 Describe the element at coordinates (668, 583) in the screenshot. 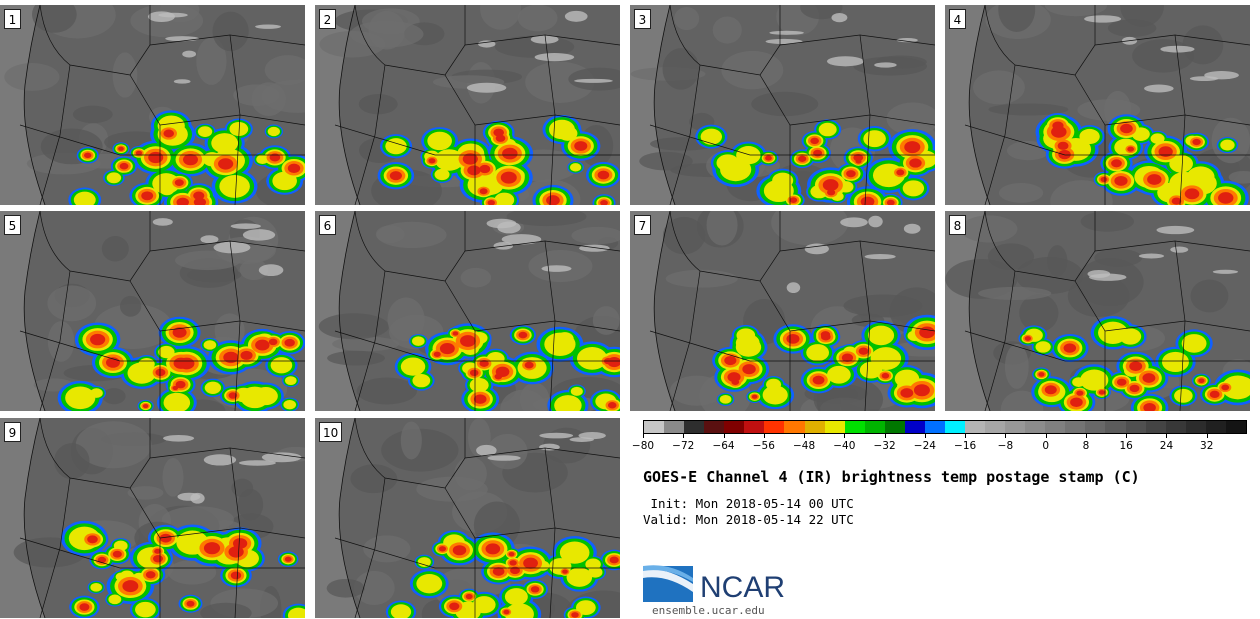

I see `ncar-logo-icon` at that location.